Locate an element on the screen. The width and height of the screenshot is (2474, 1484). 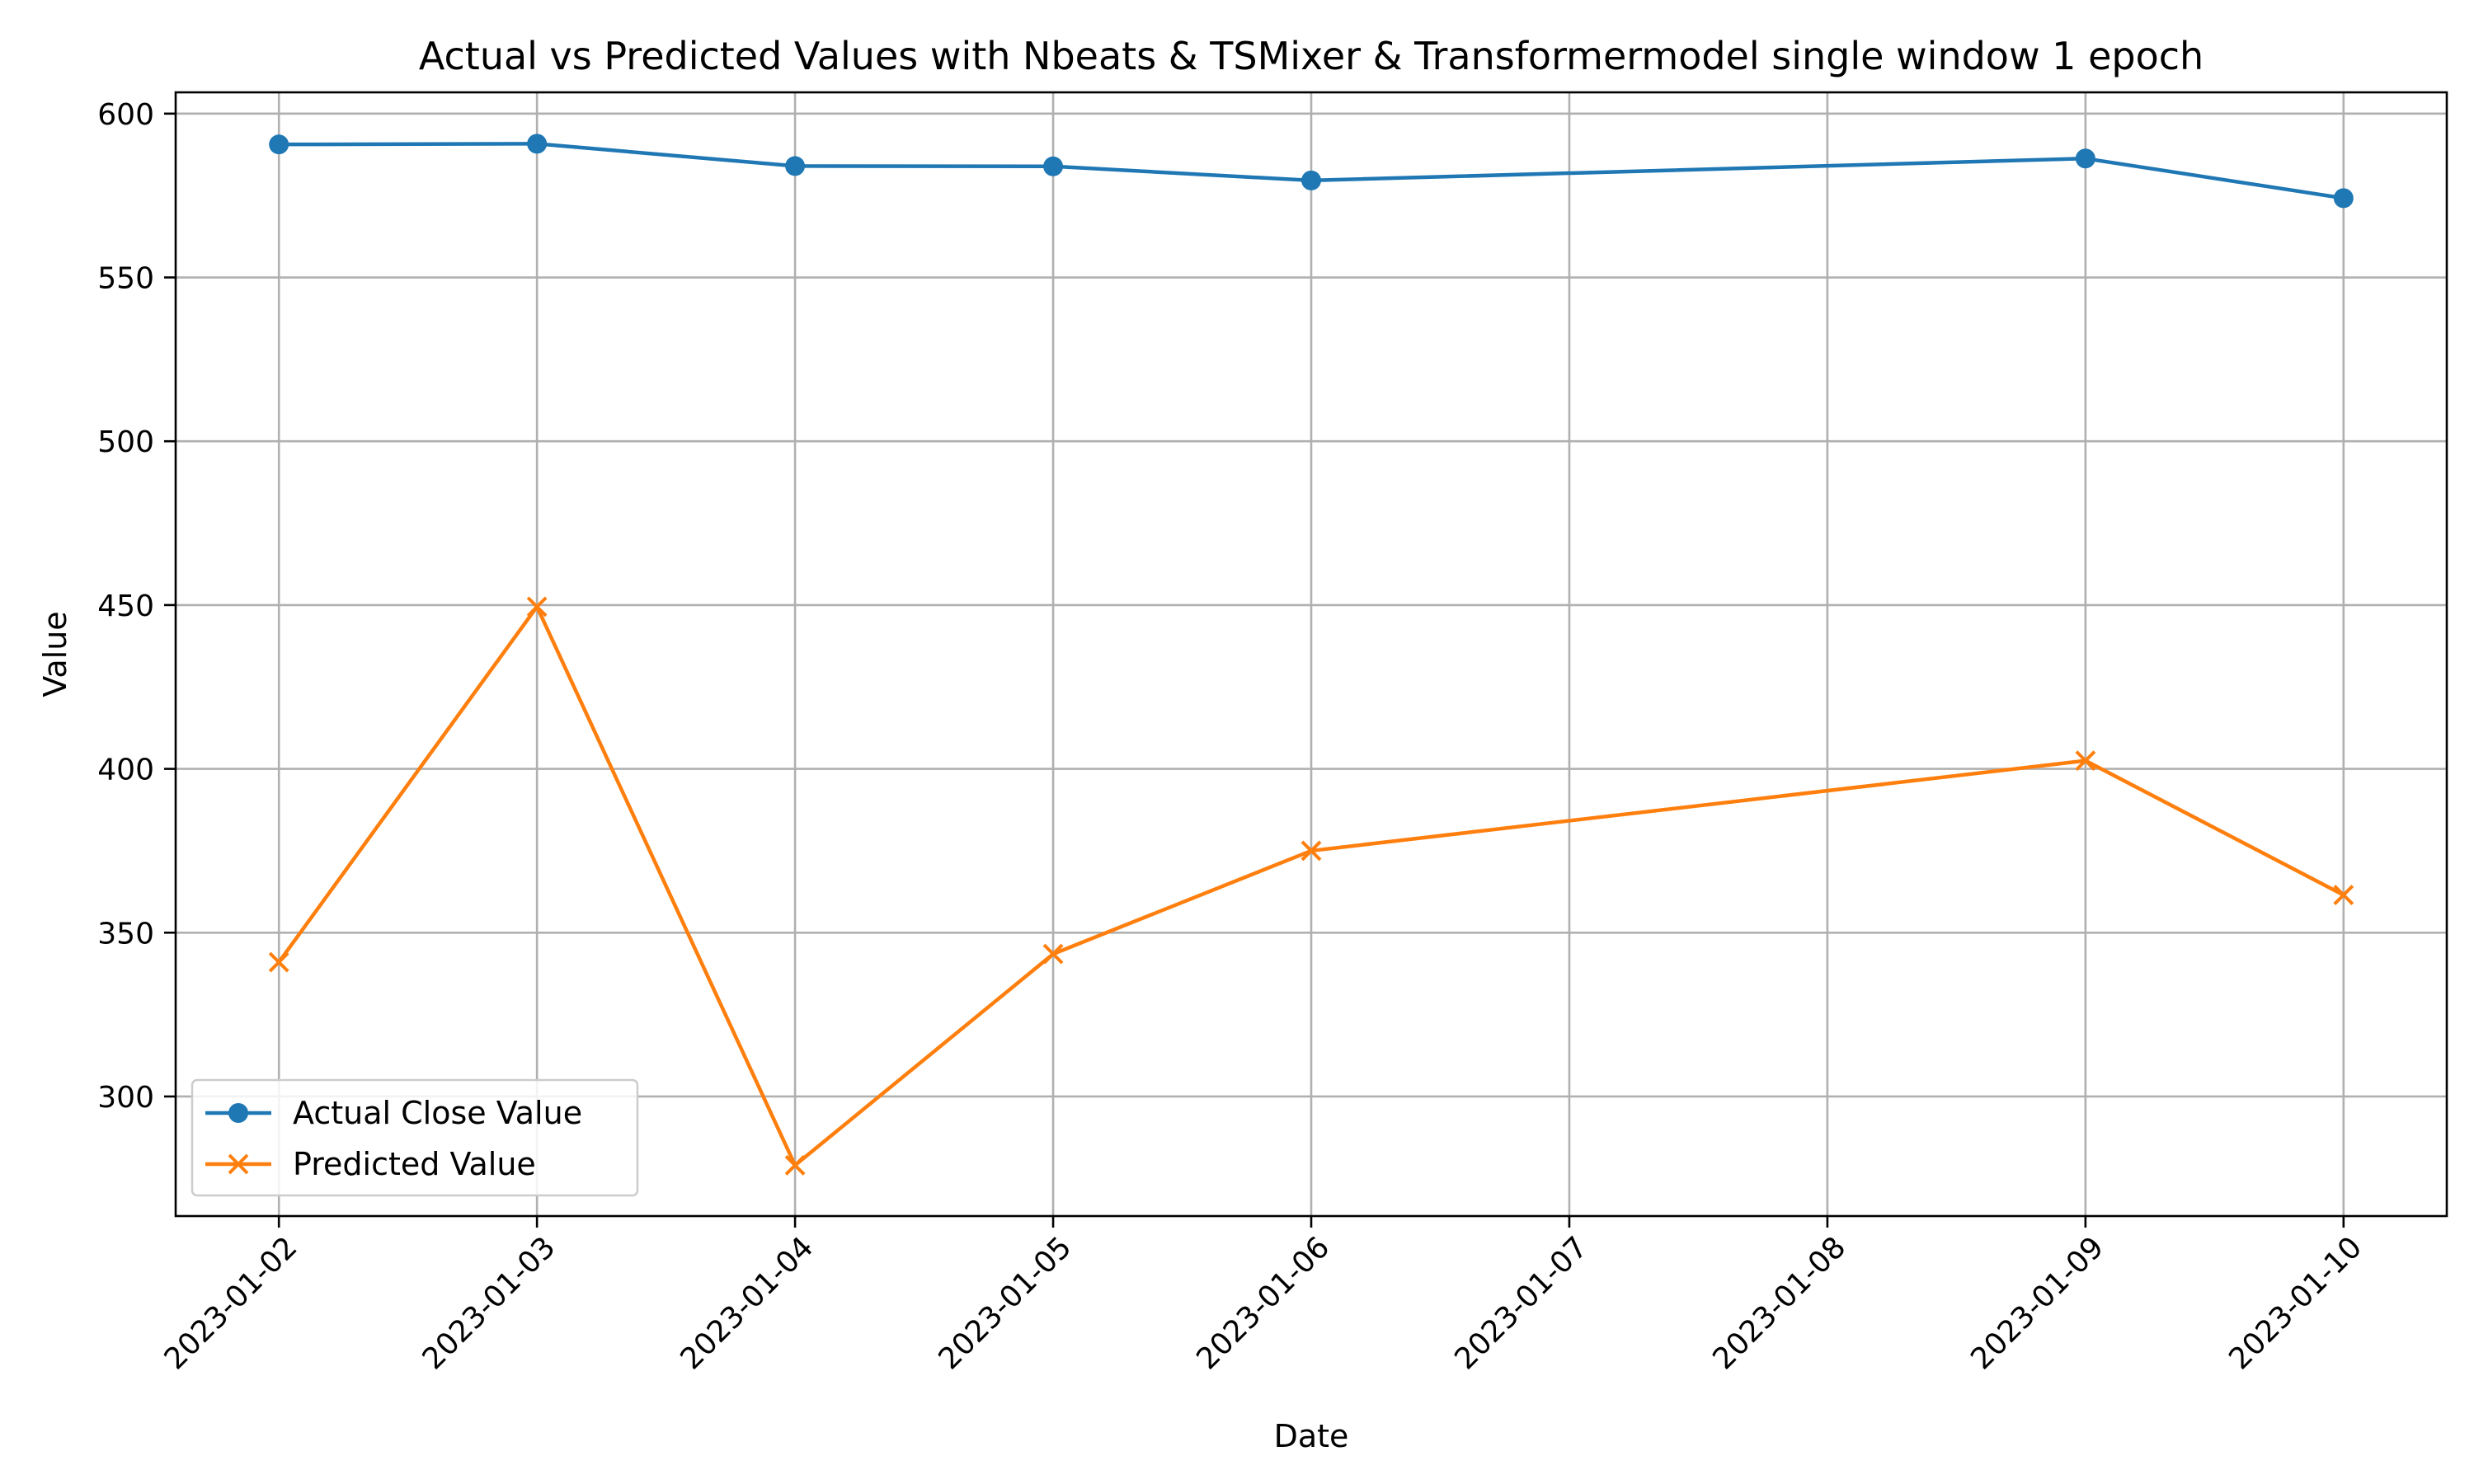
x-axis-label: Date is located at coordinates (1311, 1436).